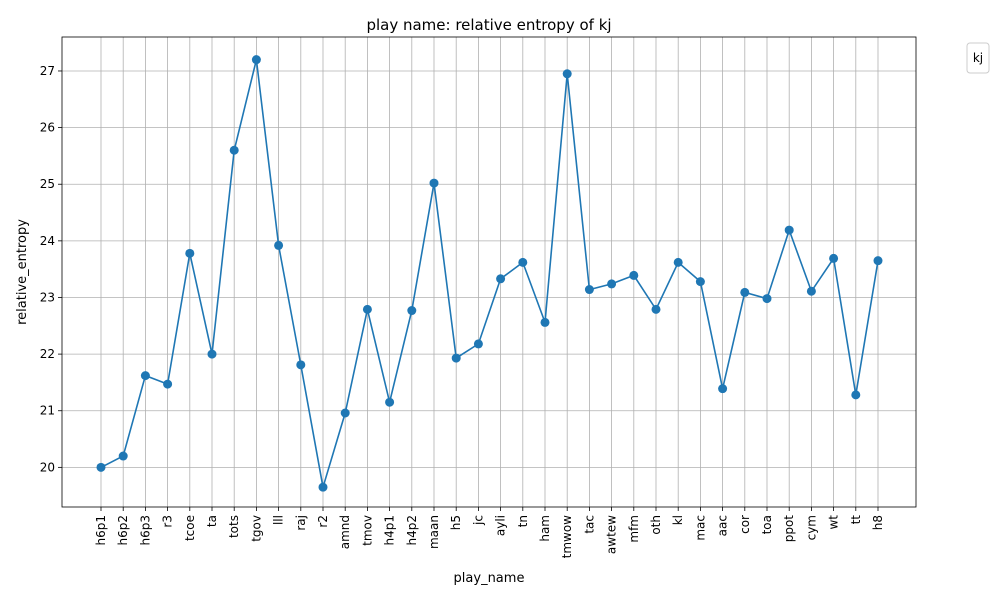  I want to click on legend: kj, so click(978, 58).